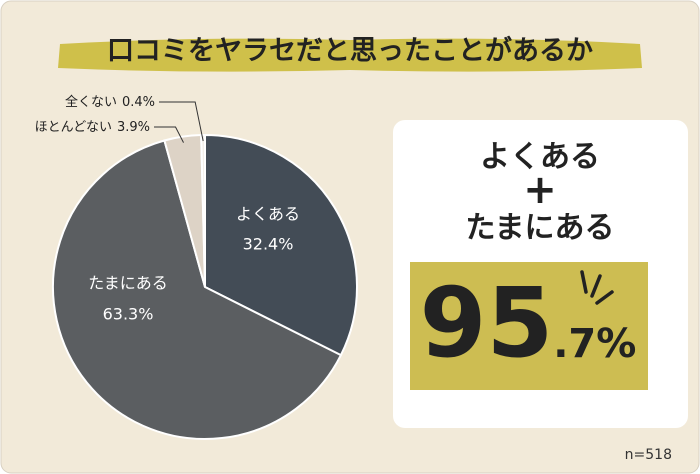 Image resolution: width=700 pixels, height=474 pixels. What do you see at coordinates (597, 287) in the screenshot?
I see `burst` at bounding box center [597, 287].